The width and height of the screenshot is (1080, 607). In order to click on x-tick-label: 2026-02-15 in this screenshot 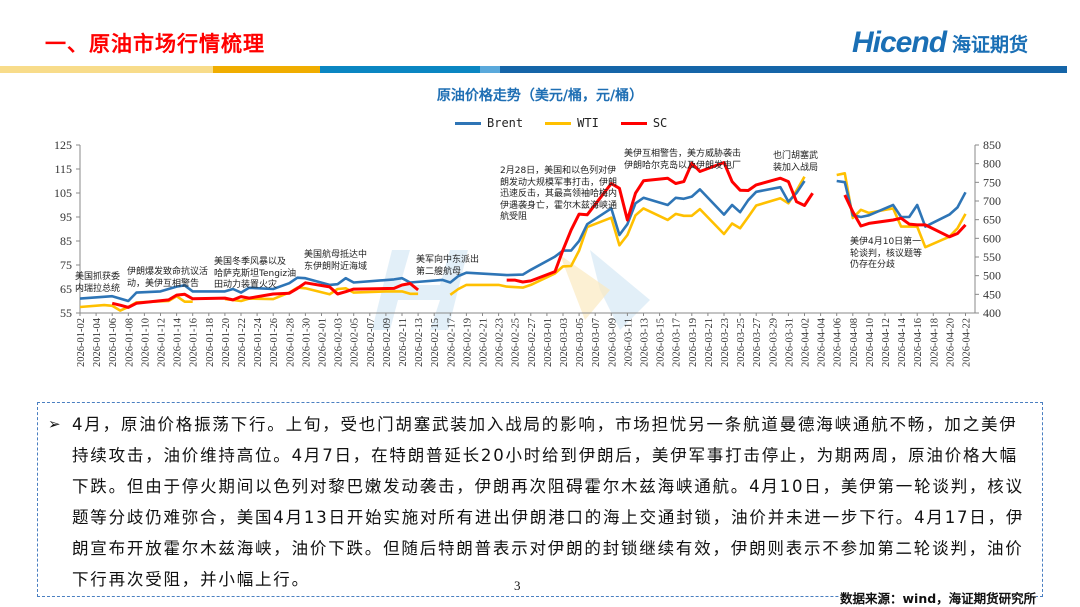, I will do `click(435, 342)`.